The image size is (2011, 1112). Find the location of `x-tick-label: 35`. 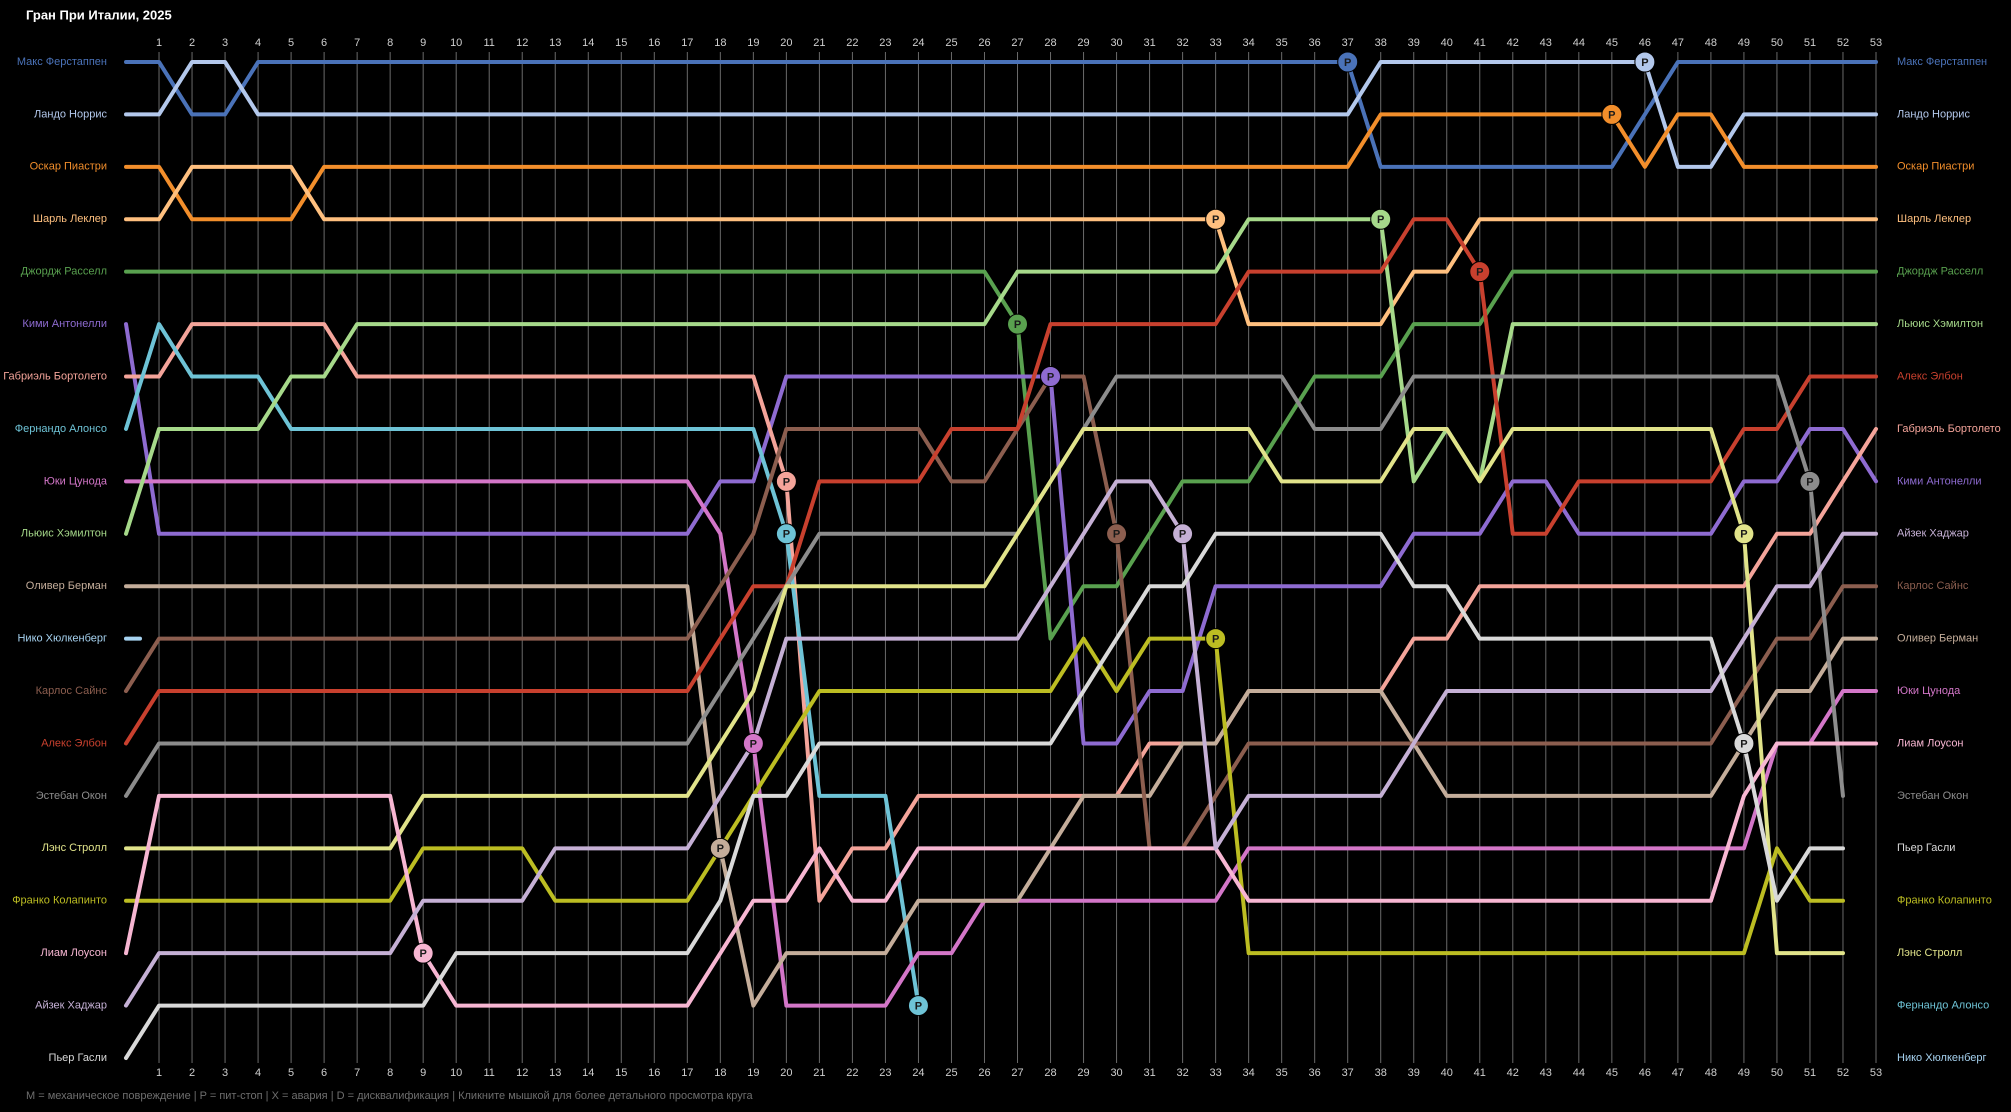

x-tick-label: 35 is located at coordinates (1282, 43).